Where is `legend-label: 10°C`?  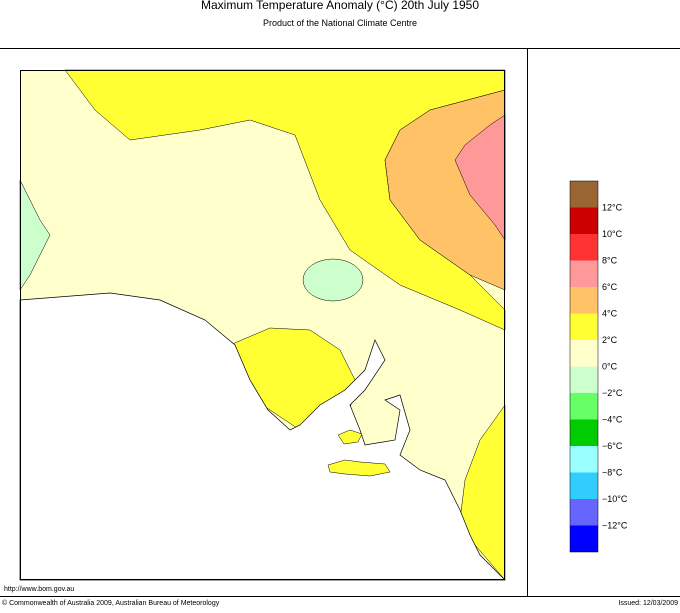
legend-label: 10°C is located at coordinates (612, 234).